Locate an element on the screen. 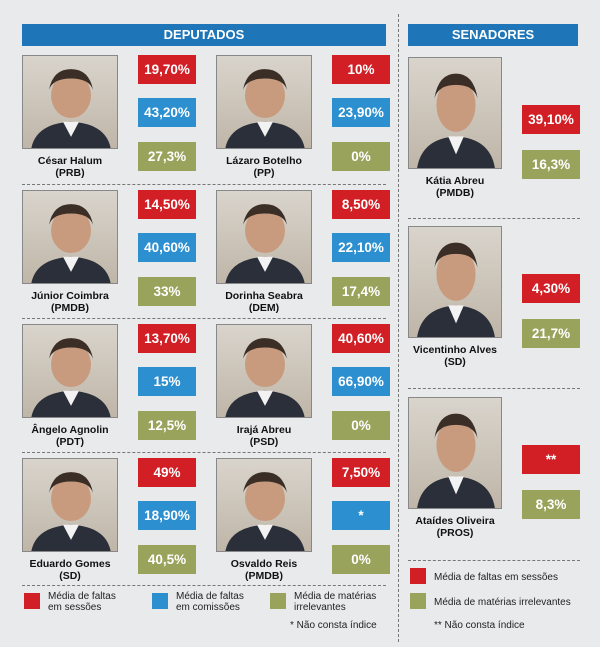 Image resolution: width=600 pixels, height=647 pixels. legend-faltas-label: Média de faltas em sessões is located at coordinates (82, 602).